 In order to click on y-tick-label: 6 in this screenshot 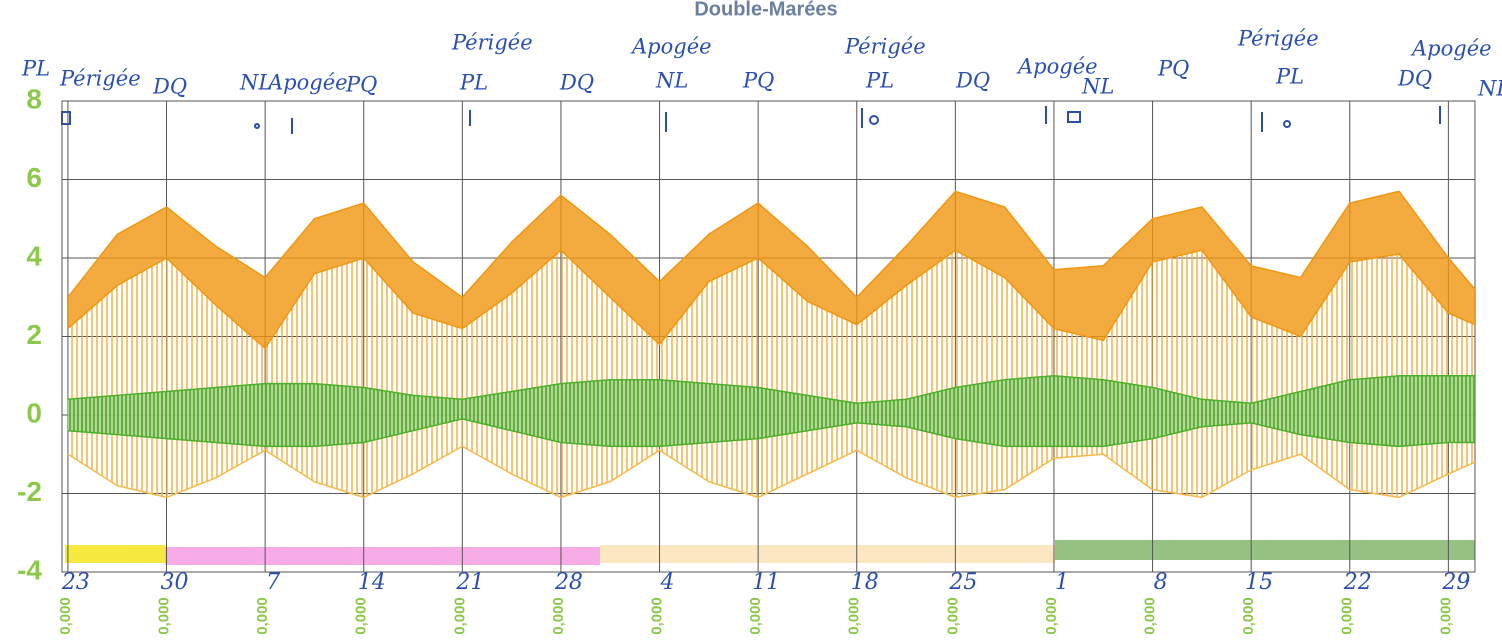, I will do `click(34, 177)`.